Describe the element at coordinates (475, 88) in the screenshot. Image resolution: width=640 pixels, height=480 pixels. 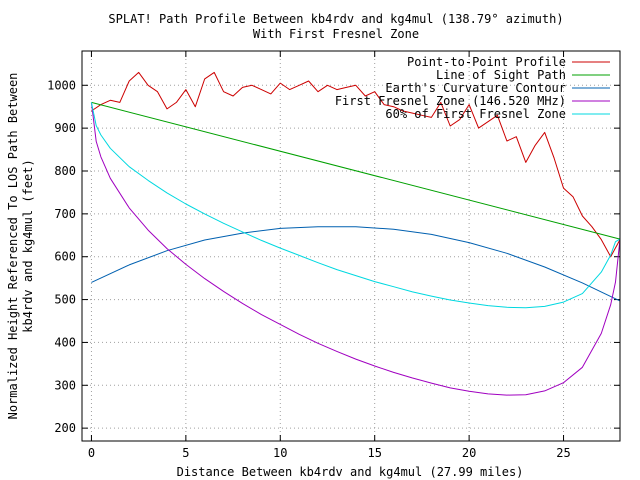
I see `legend-label: Earth's Curvature Contour` at that location.